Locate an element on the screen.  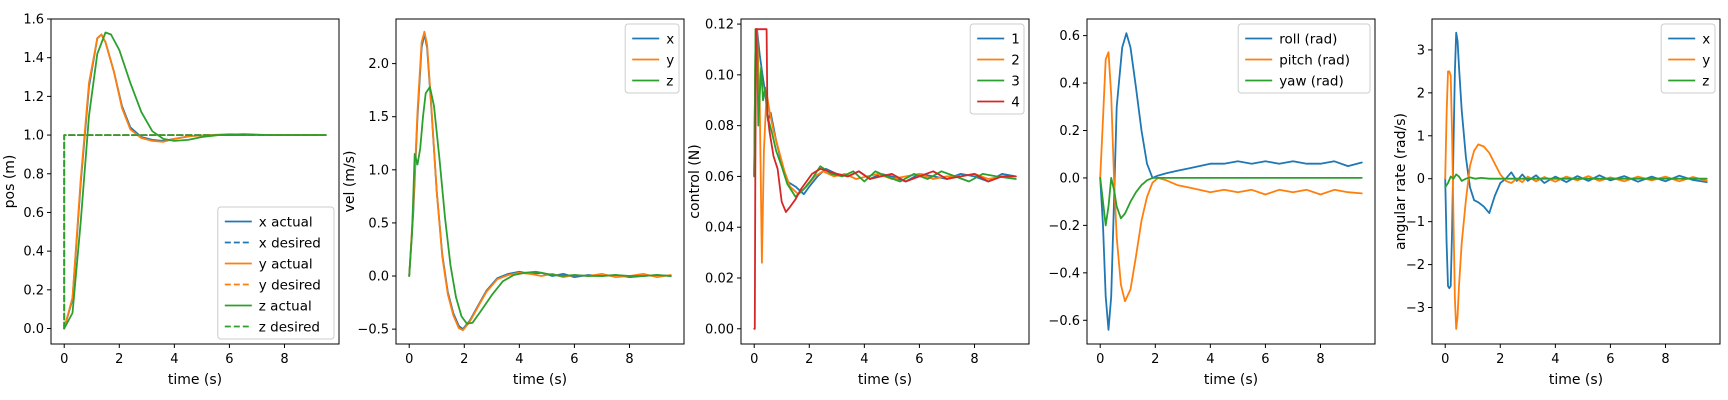
y-tick-label: −0.6 is located at coordinates (1064, 321).